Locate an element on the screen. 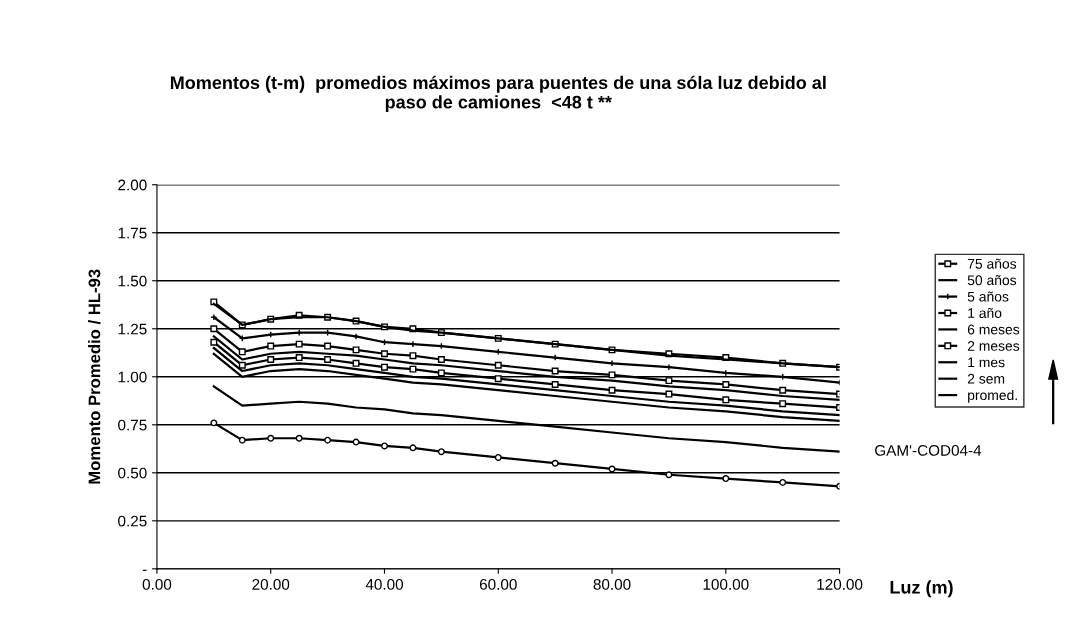 The width and height of the screenshot is (1075, 637). y-tick-label: 0.50 is located at coordinates (132, 473).